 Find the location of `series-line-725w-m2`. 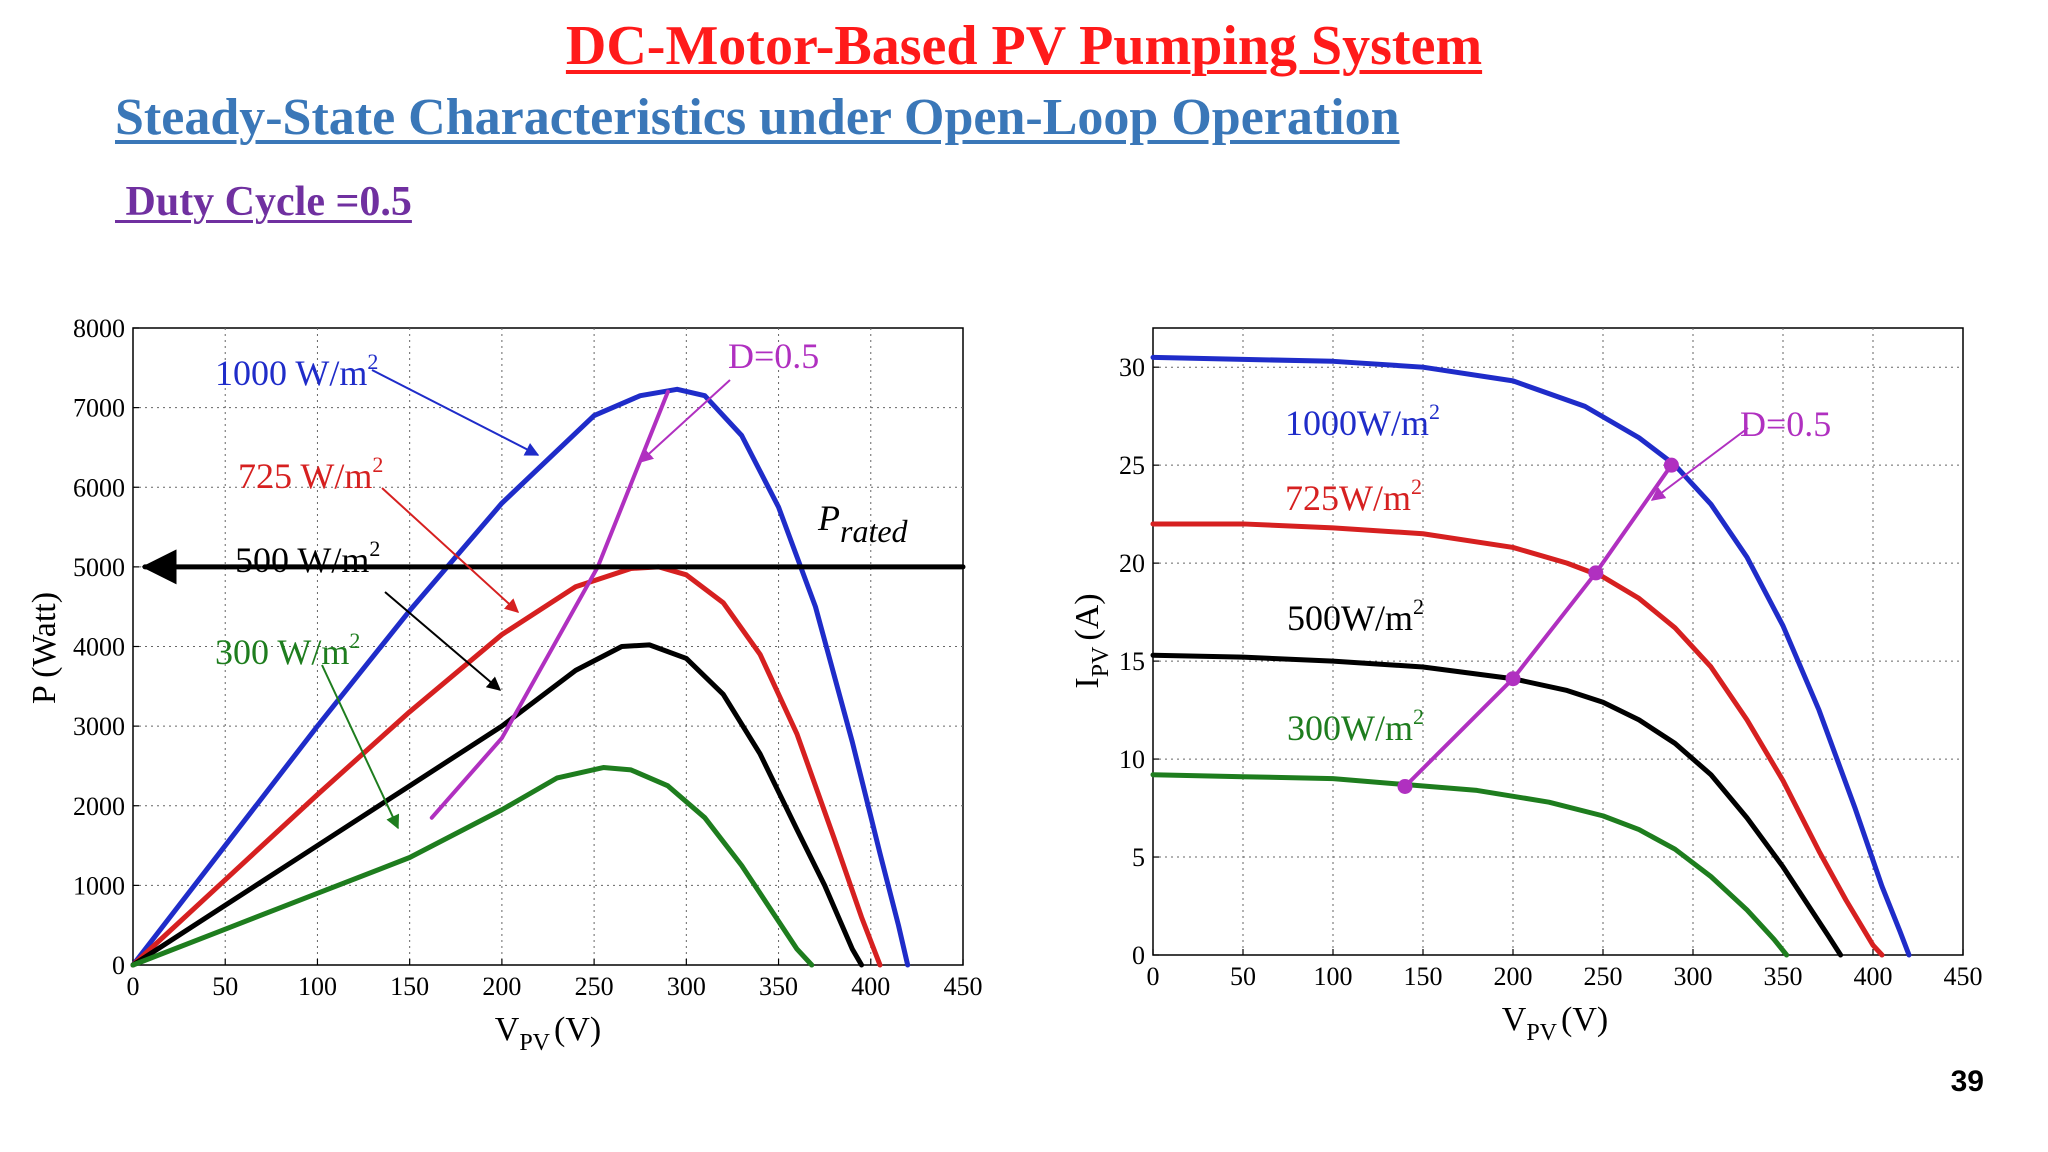

series-line-725w-m2 is located at coordinates (1517, 739).